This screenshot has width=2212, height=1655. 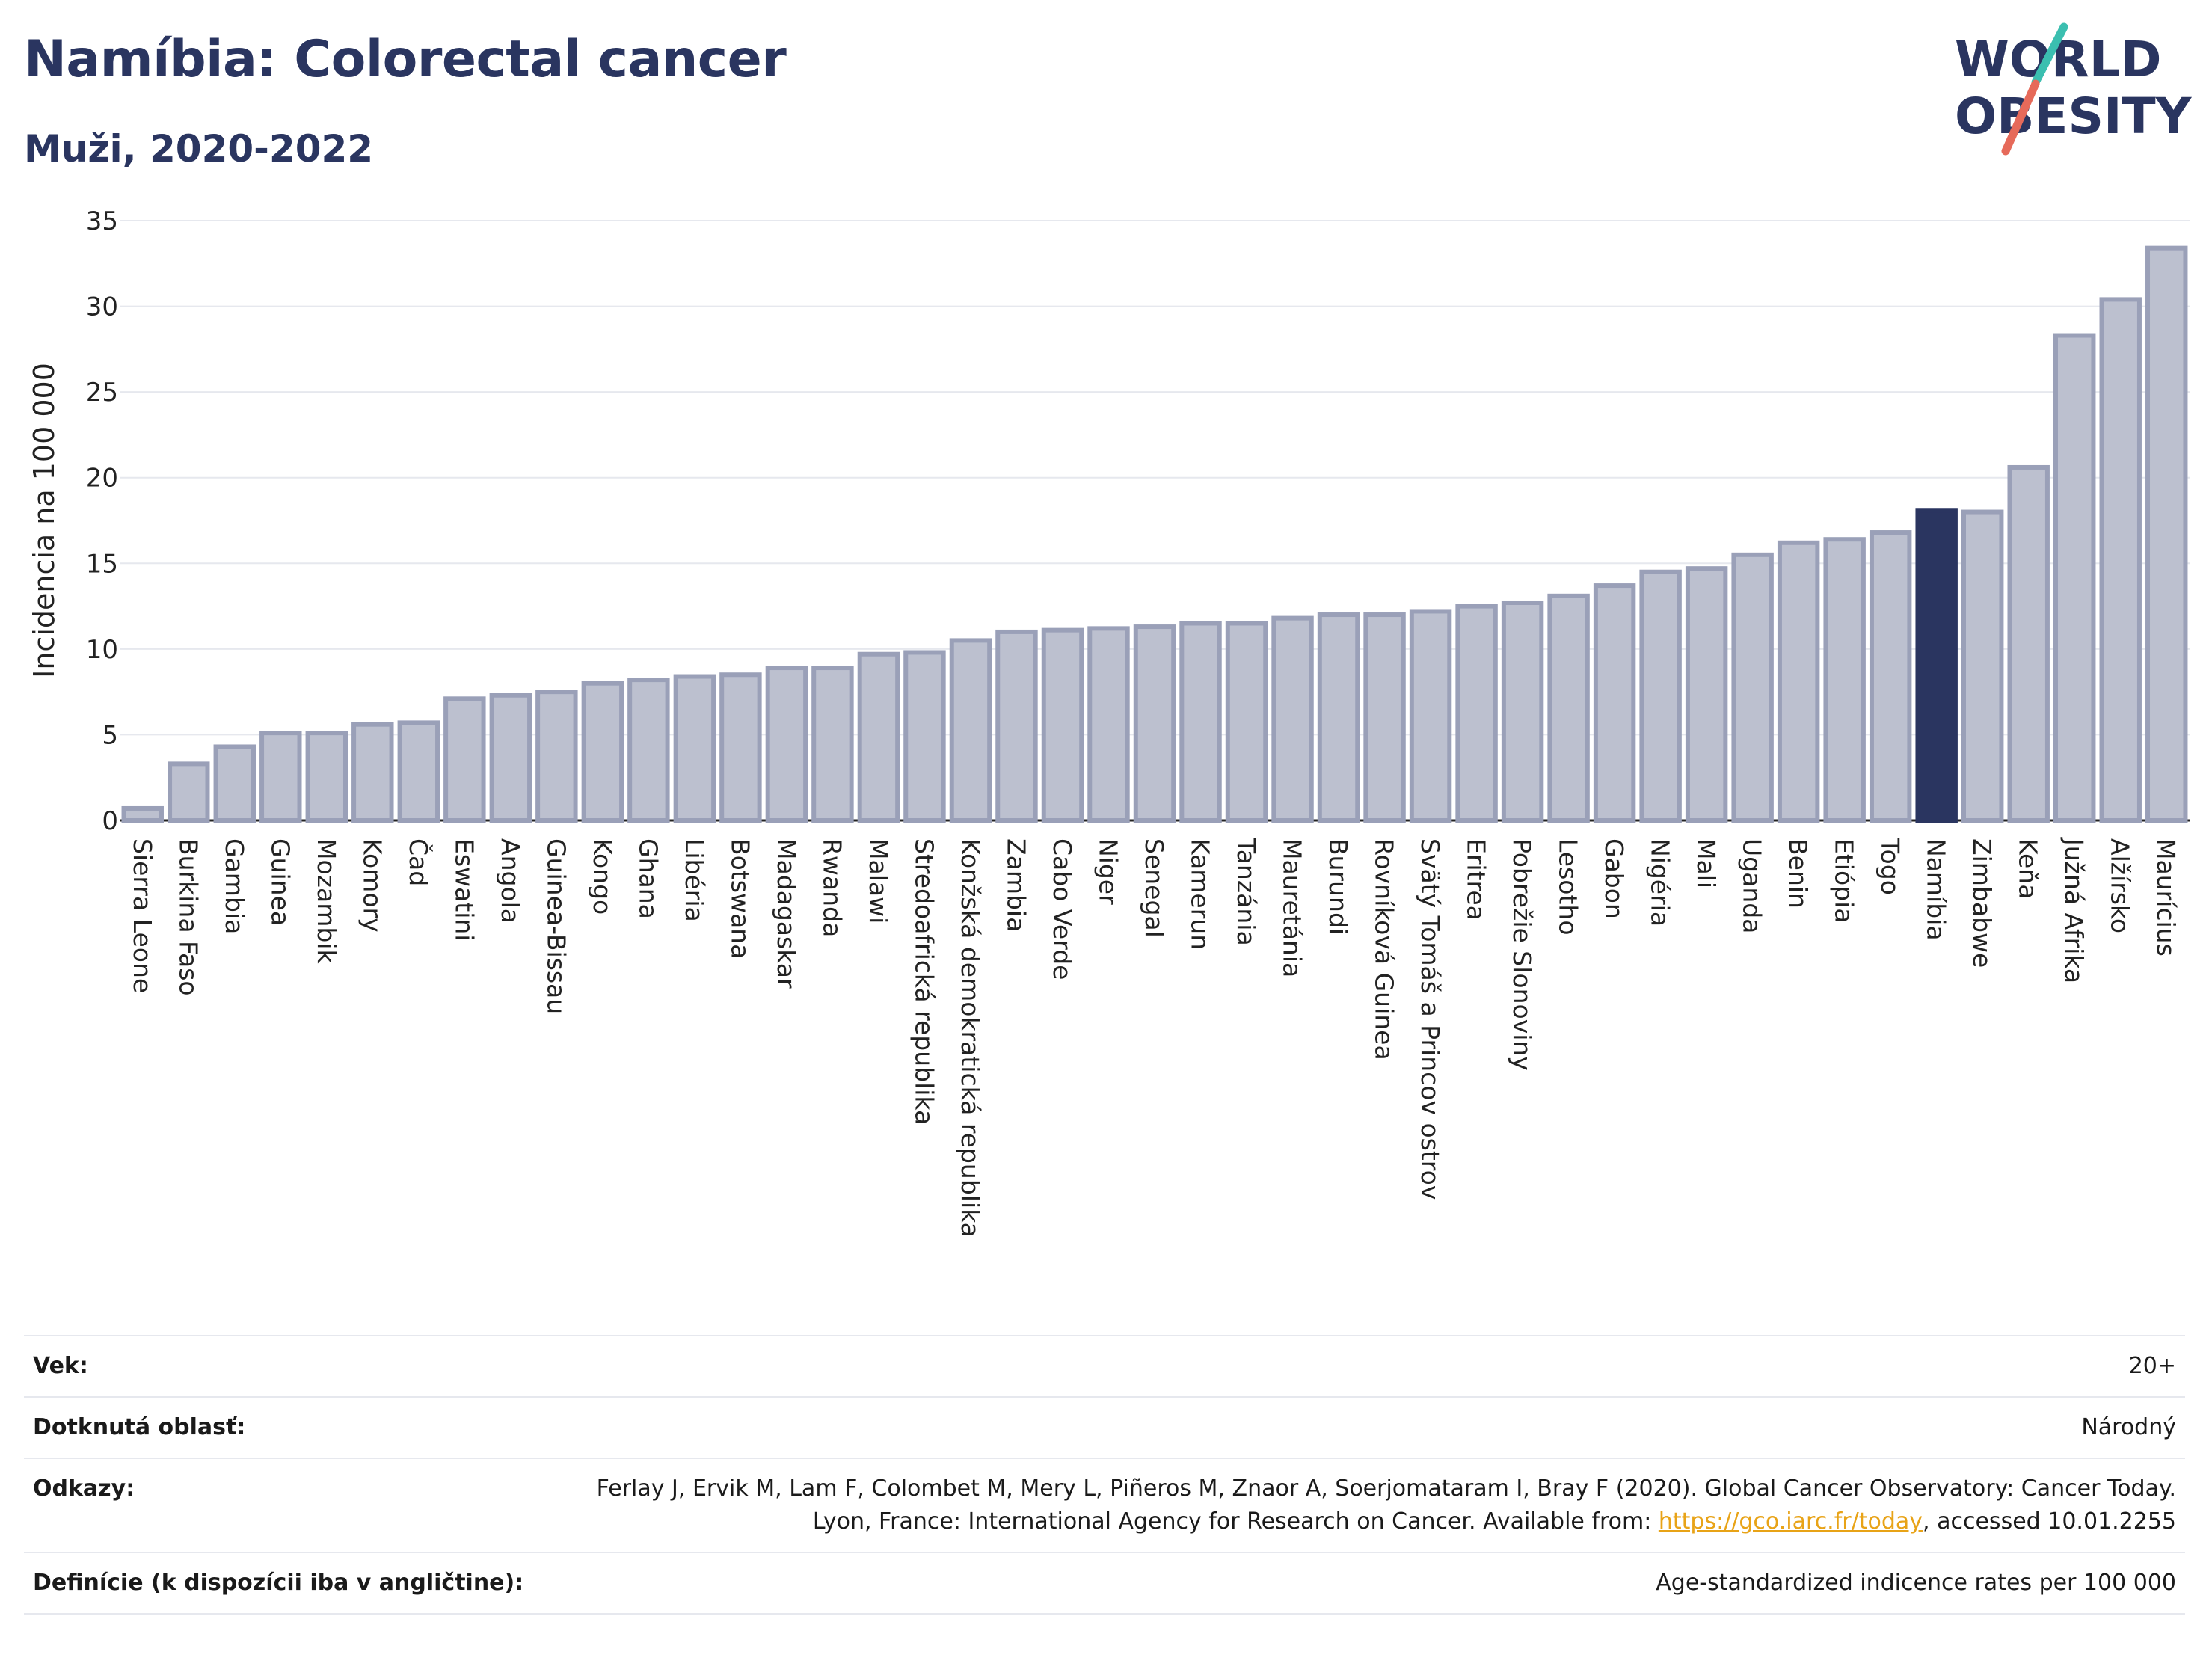 I want to click on x-category-label: Lesotho, so click(x=1568, y=887).